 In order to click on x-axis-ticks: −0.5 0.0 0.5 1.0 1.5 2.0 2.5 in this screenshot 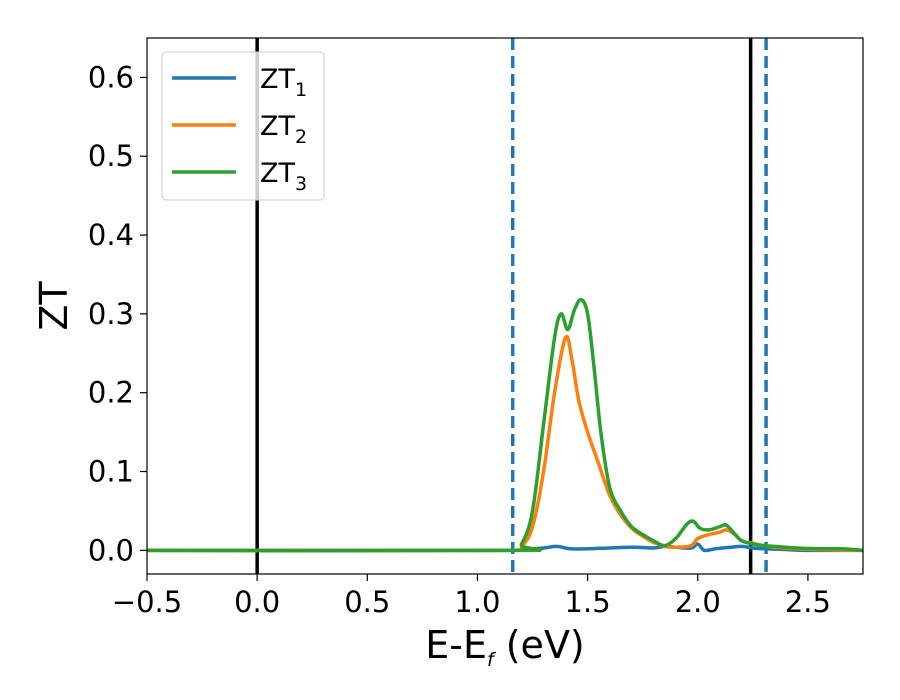, I will do `click(471, 596)`.